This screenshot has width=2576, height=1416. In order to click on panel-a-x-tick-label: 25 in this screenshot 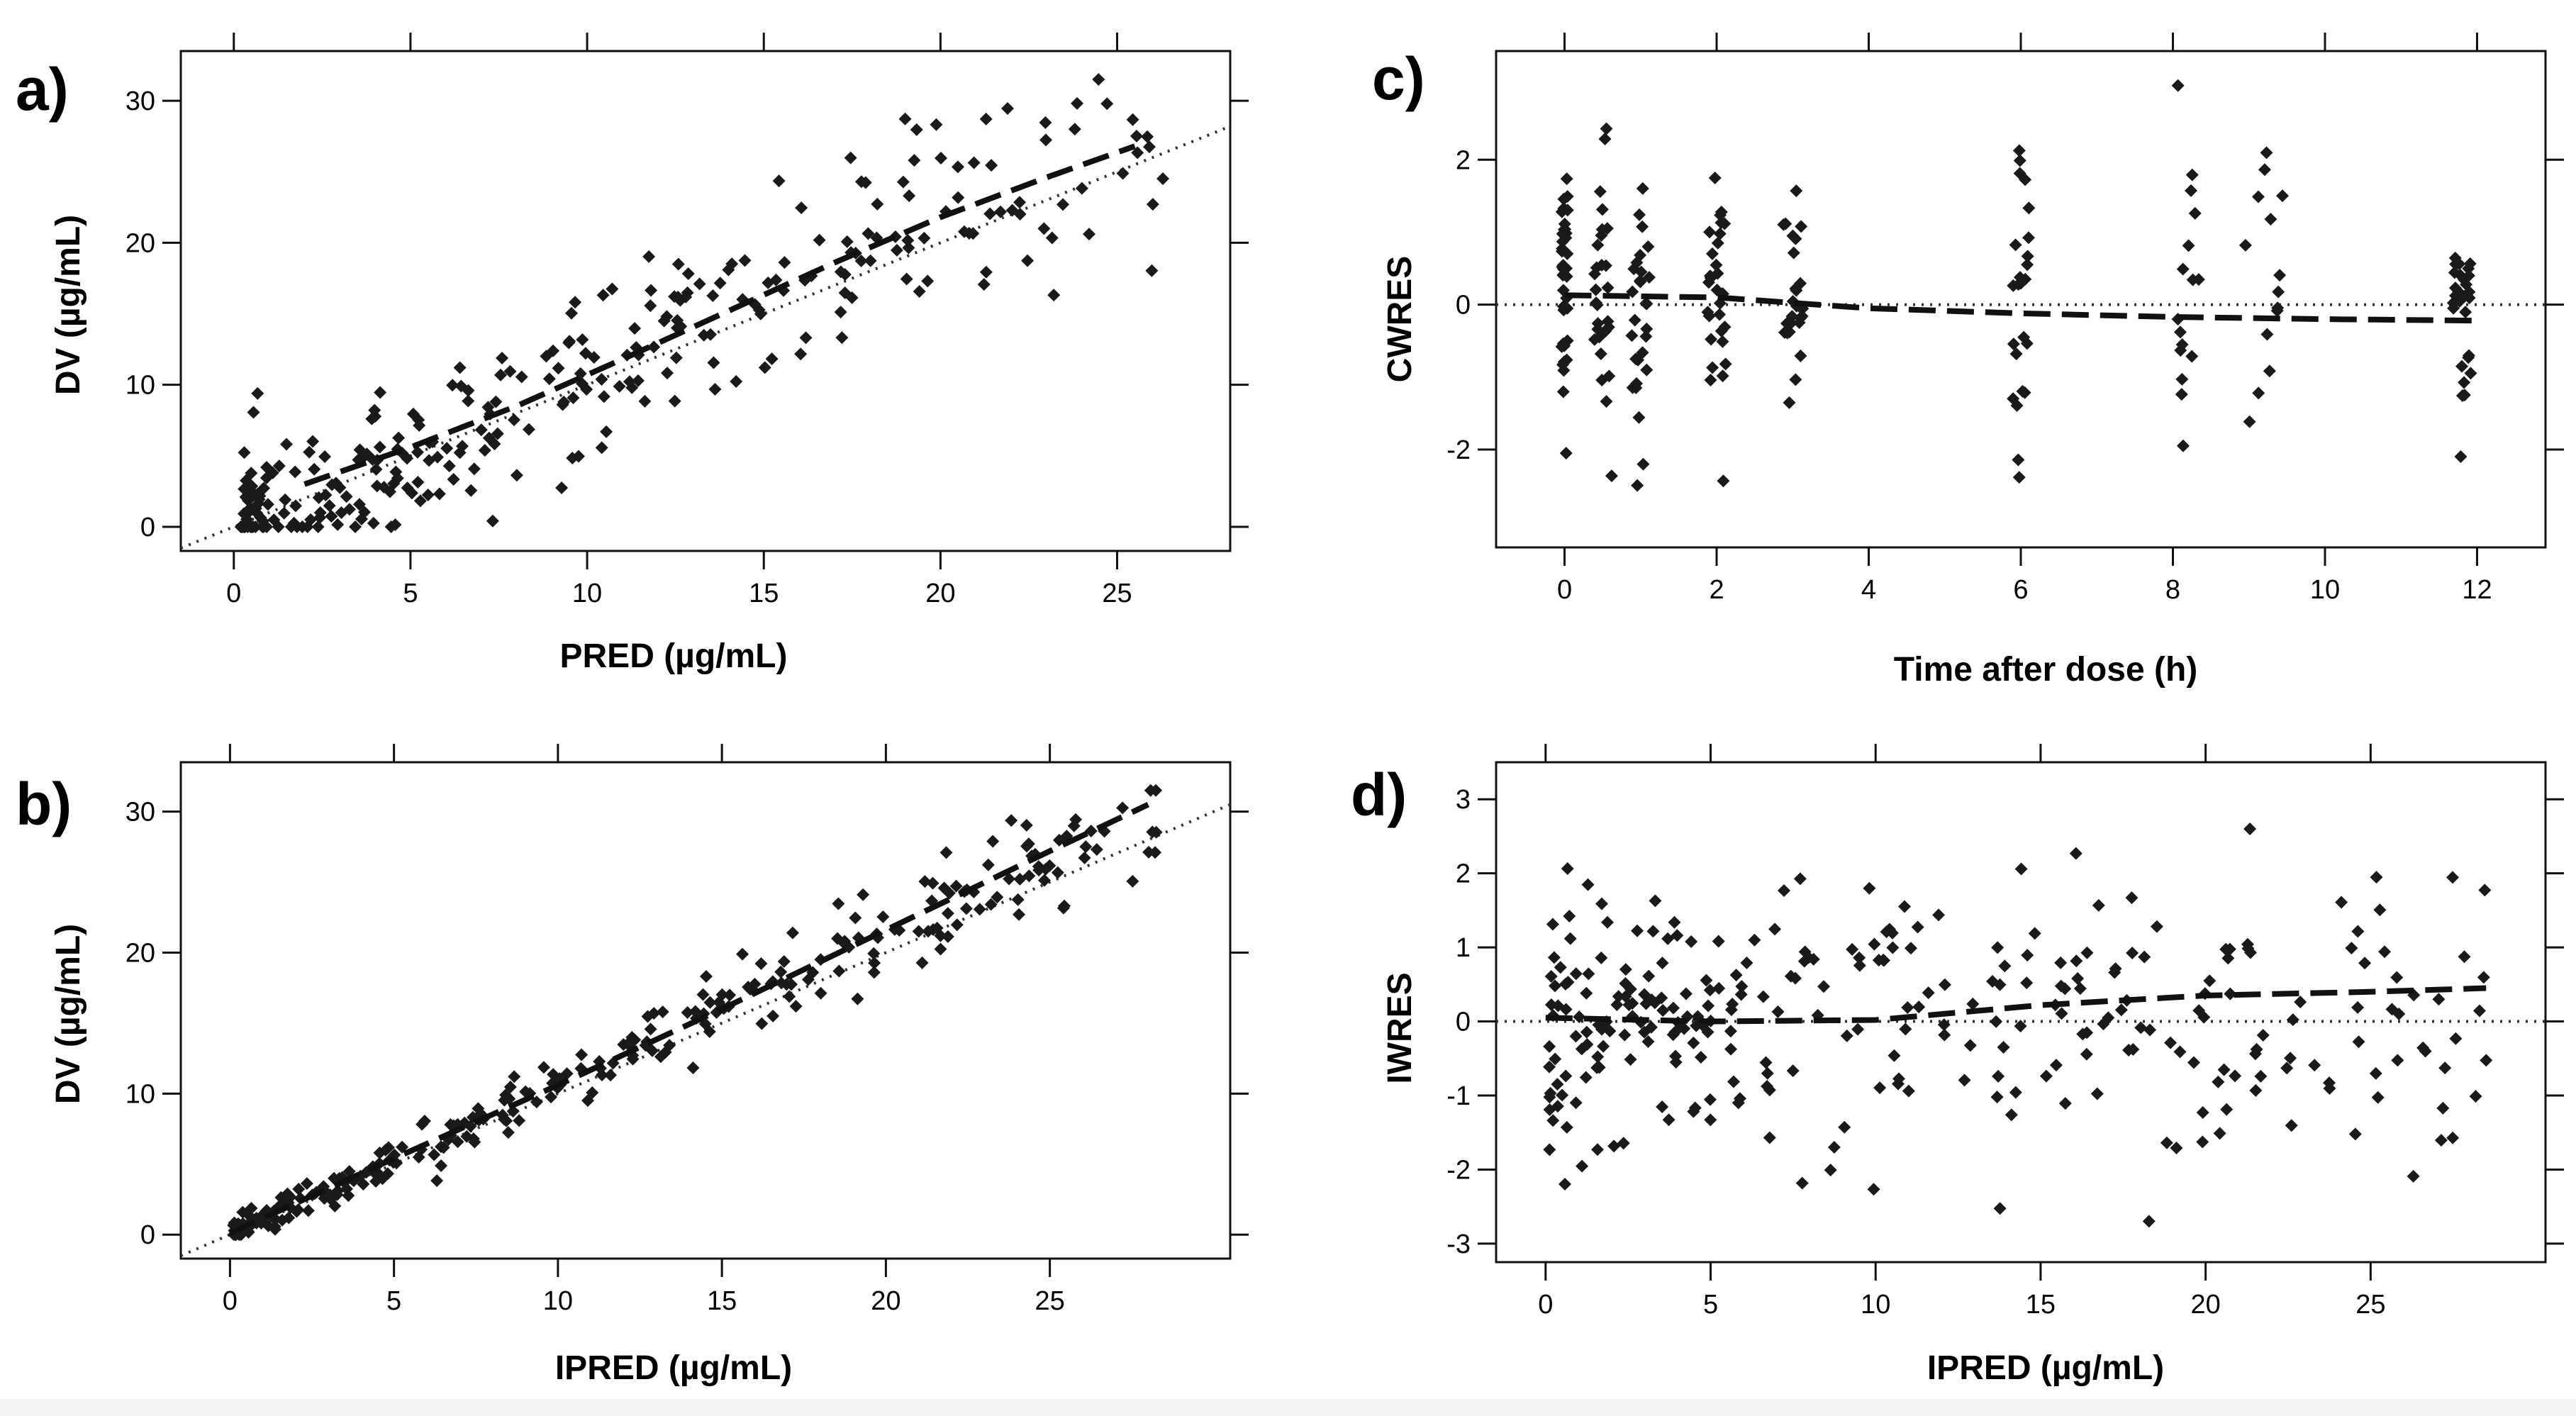, I will do `click(1117, 593)`.